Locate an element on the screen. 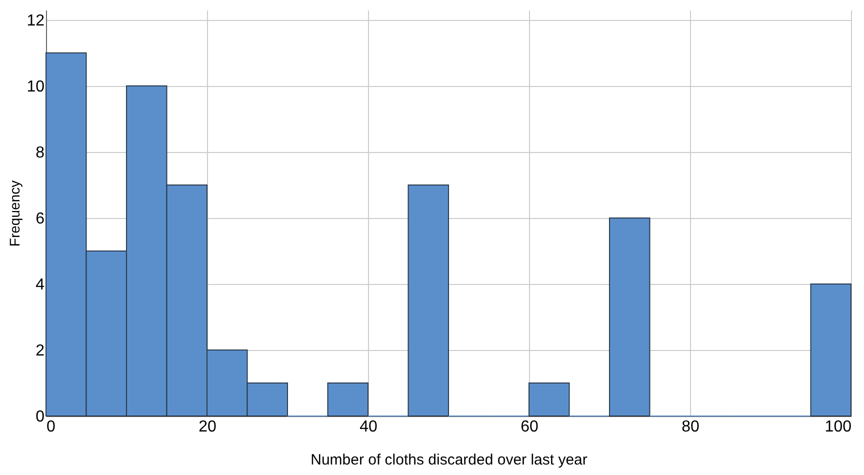 The height and width of the screenshot is (475, 864). y-tick-label: 2 is located at coordinates (40, 351).